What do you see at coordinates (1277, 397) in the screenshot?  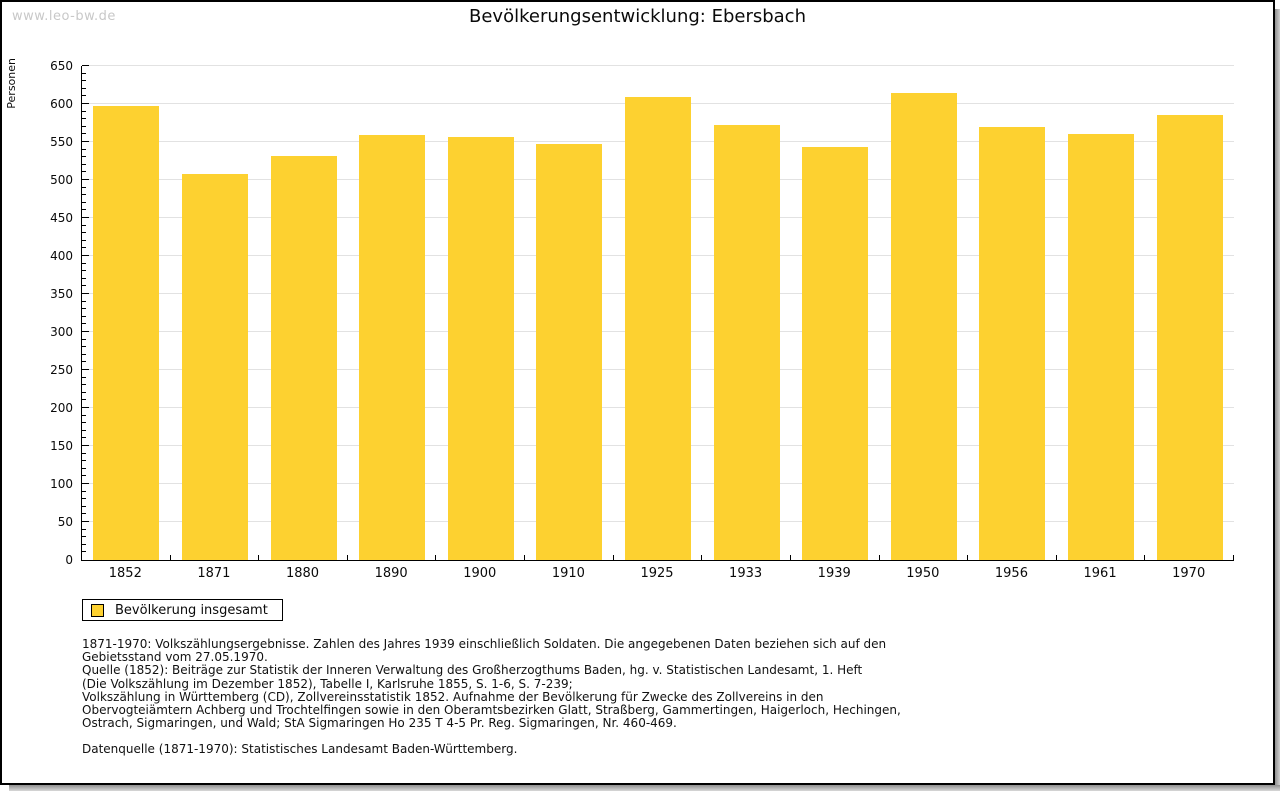 I see `page-shadow-right` at bounding box center [1277, 397].